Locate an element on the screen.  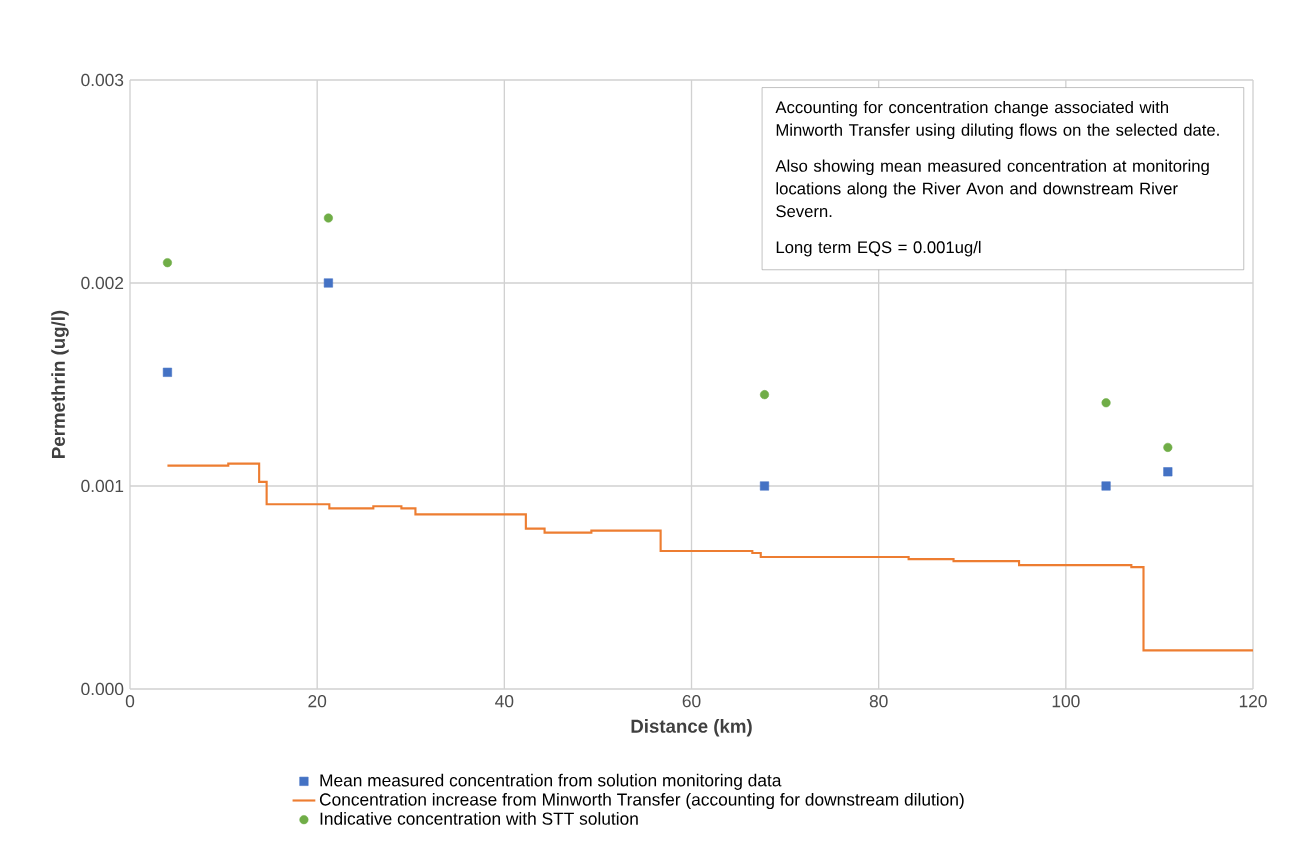
x-tick-label: 100 is located at coordinates (1066, 701).